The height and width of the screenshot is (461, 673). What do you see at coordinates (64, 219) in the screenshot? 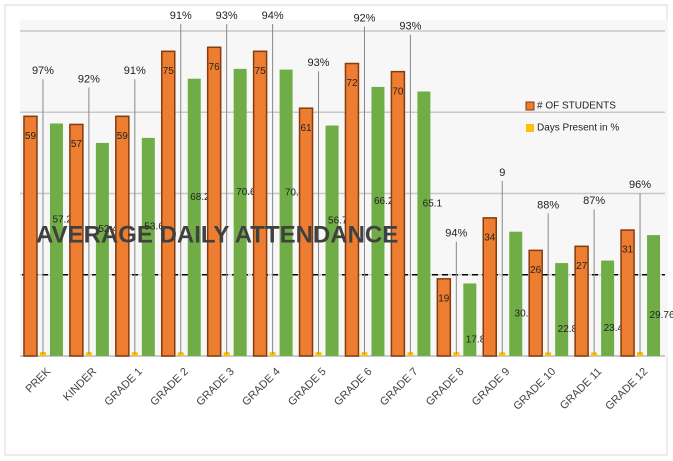
I see `data-label: 57.23` at bounding box center [64, 219].